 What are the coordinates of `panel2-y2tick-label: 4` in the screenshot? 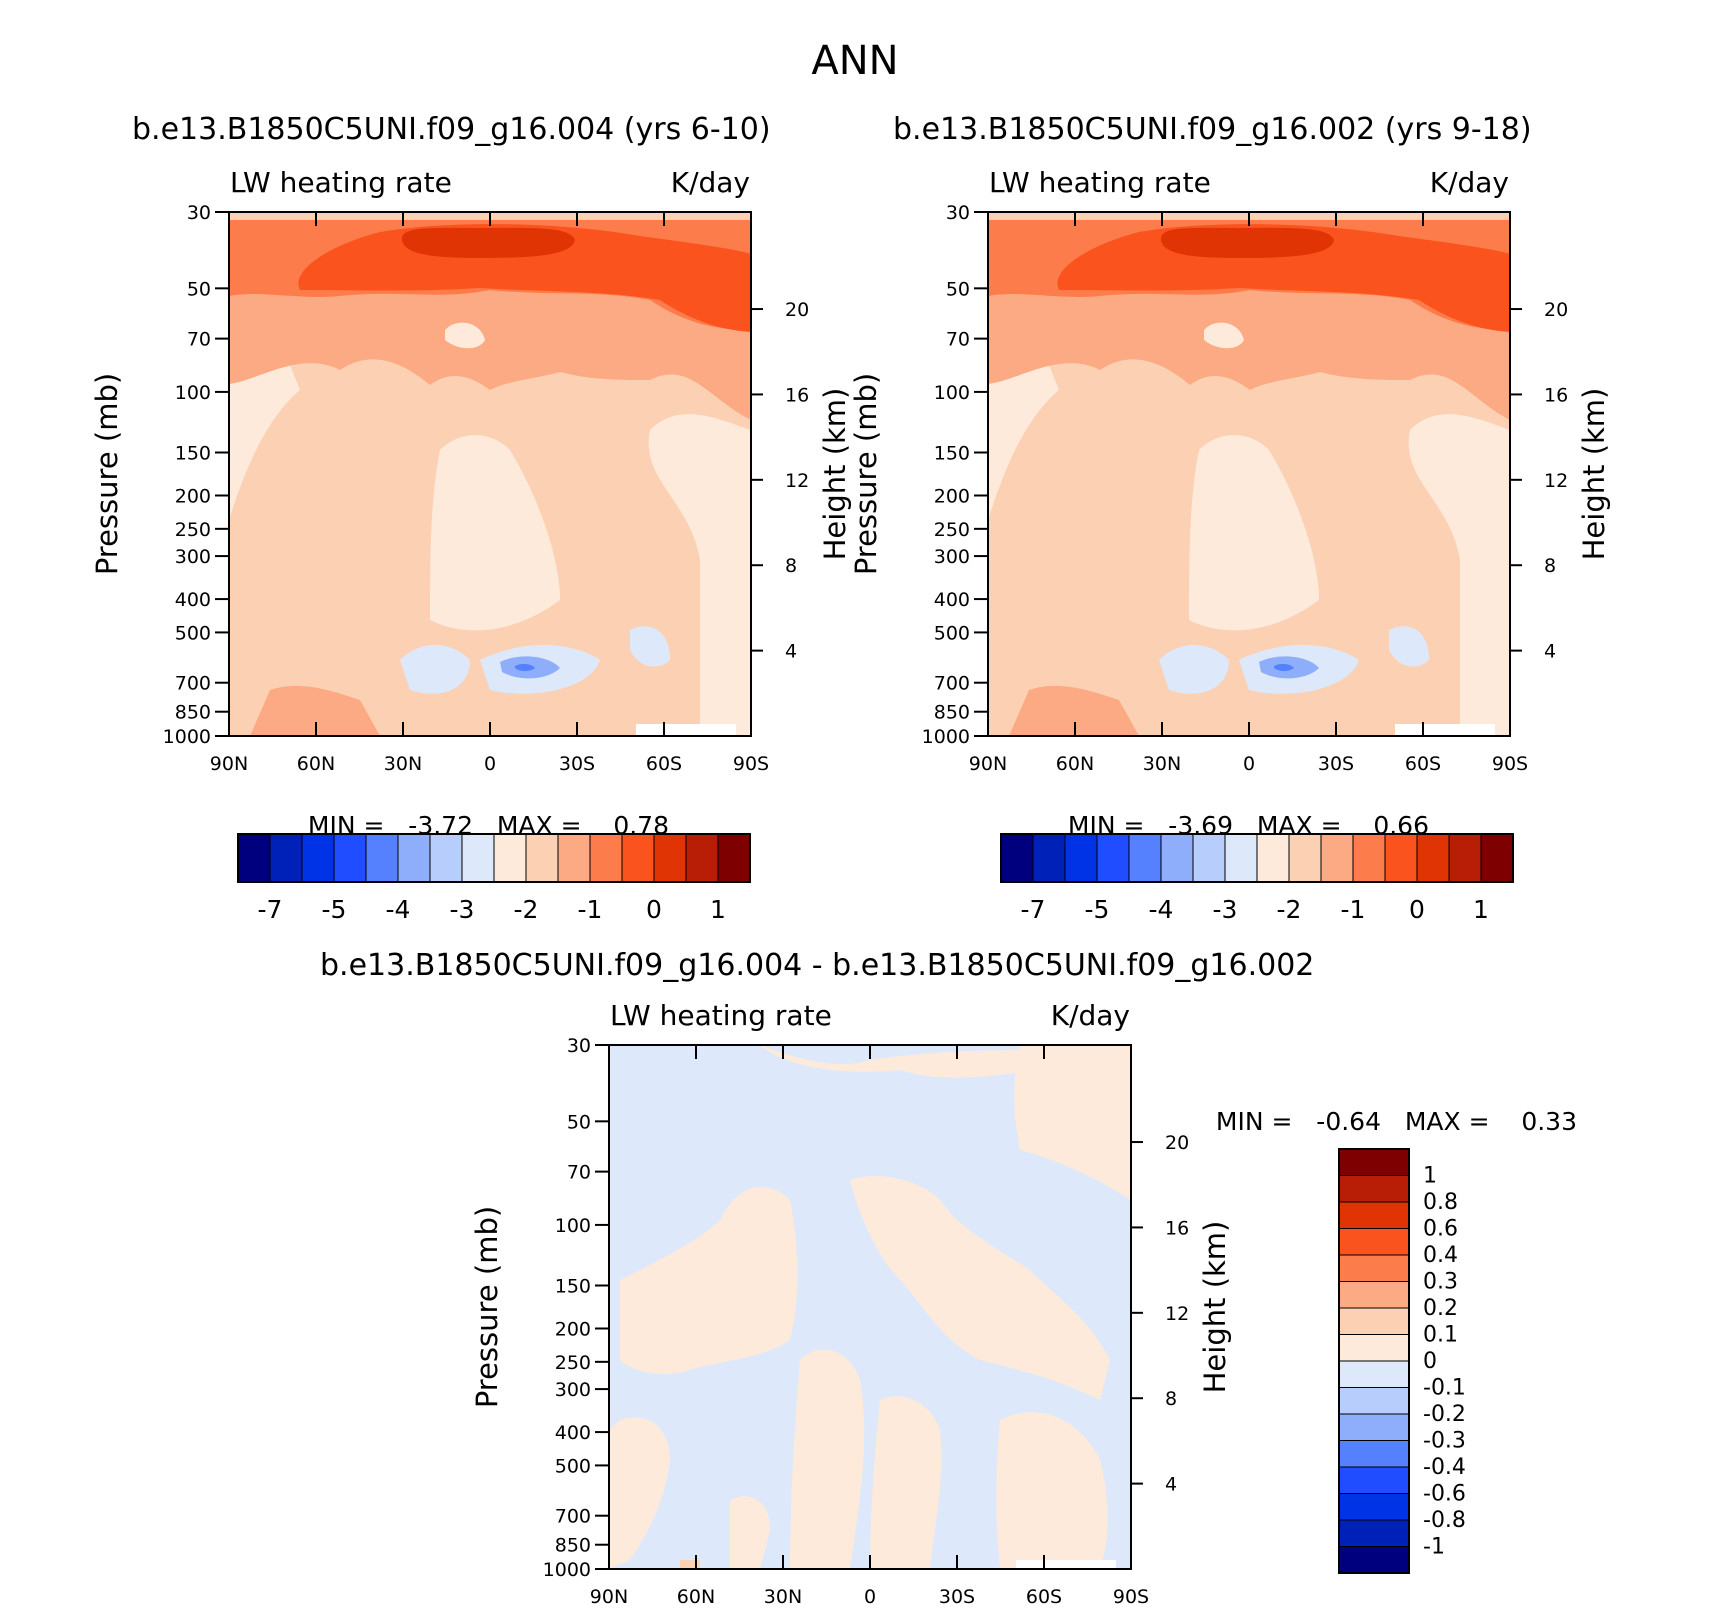 It's located at (1550, 652).